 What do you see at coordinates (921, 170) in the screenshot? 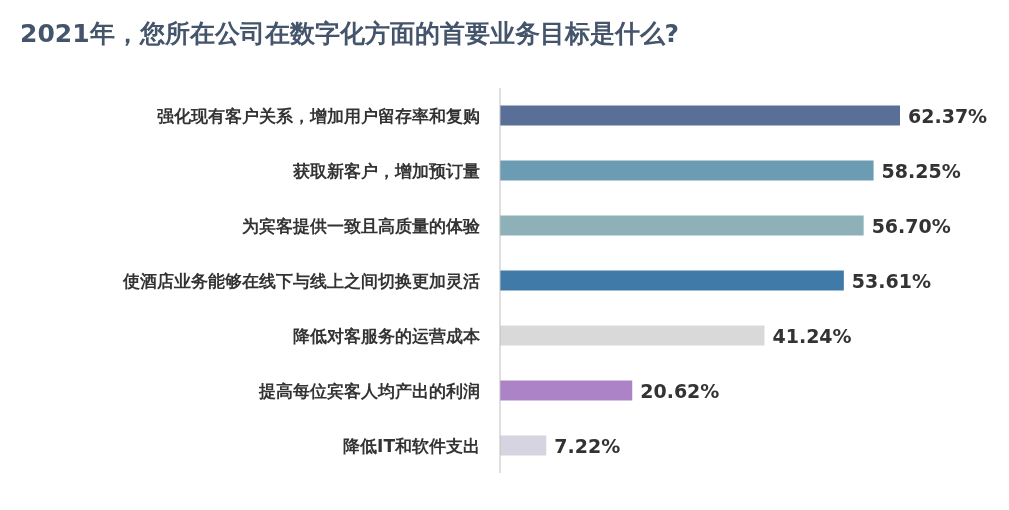
I see `value-label: 58.25%` at bounding box center [921, 170].